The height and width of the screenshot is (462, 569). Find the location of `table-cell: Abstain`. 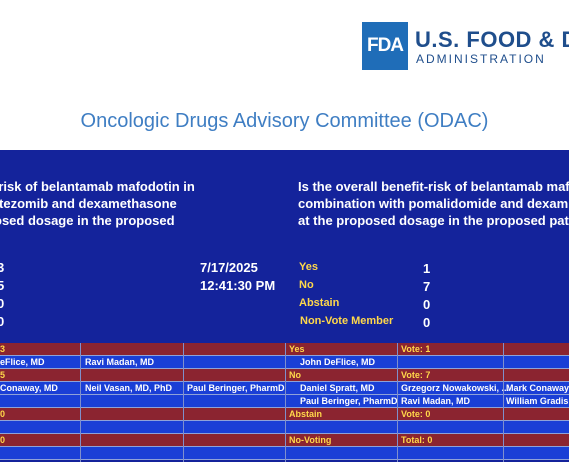

table-cell: Abstain is located at coordinates (306, 414).